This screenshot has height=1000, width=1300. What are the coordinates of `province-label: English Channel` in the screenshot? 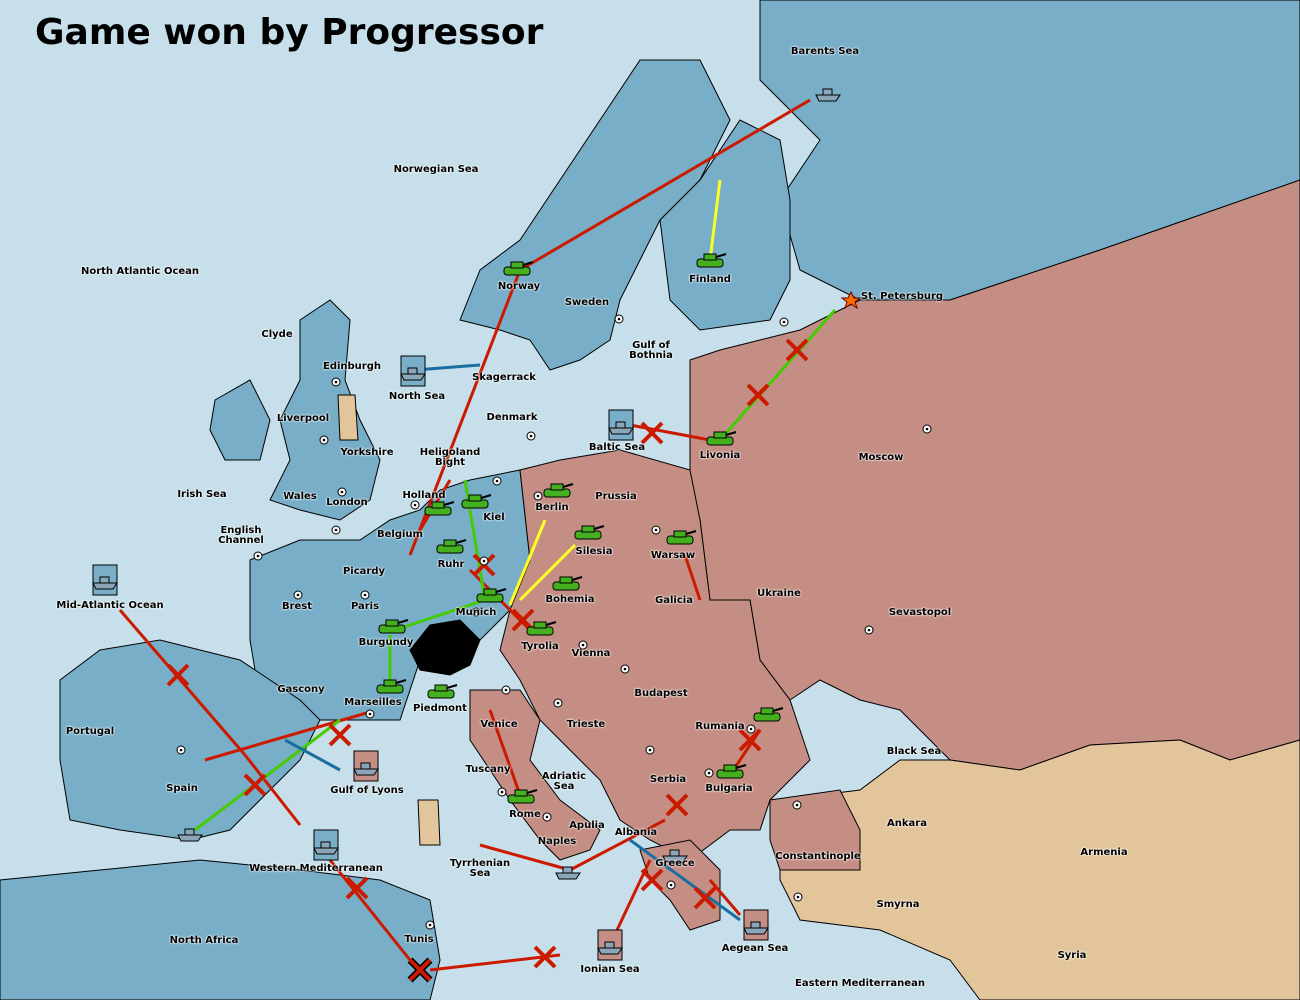 It's located at (241, 535).